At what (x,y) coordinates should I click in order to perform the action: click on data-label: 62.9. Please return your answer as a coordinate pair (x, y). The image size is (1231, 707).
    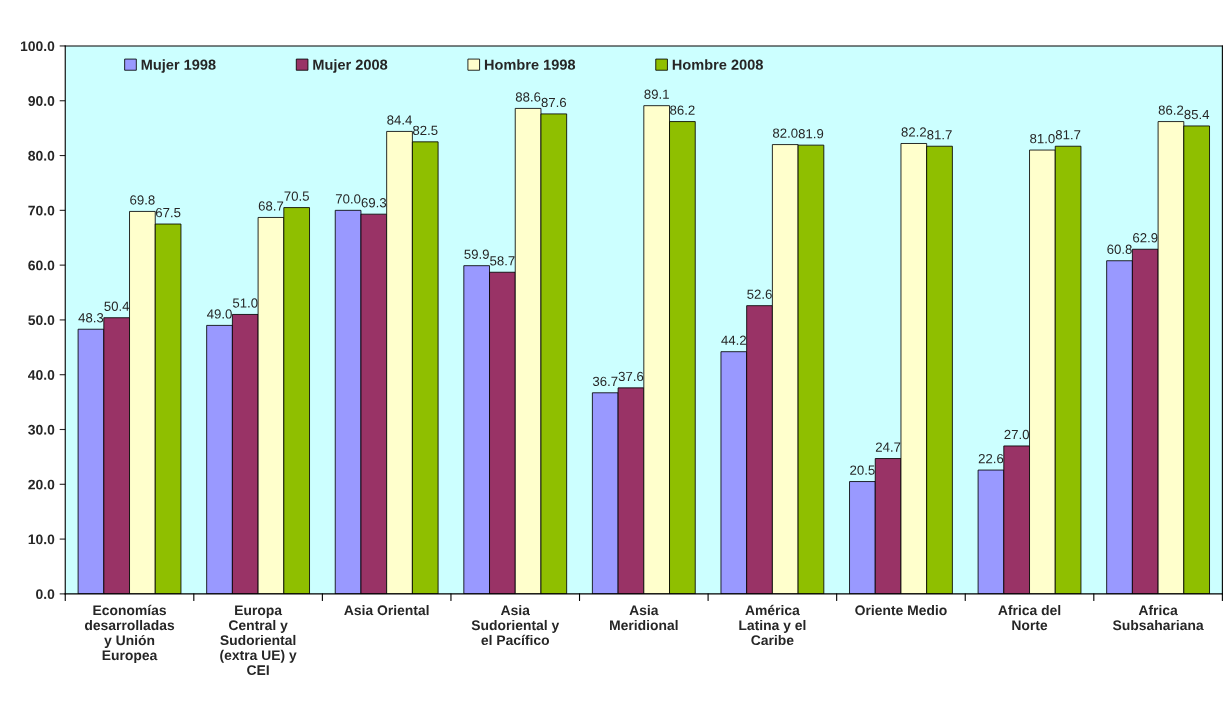
    Looking at the image, I should click on (1145, 238).